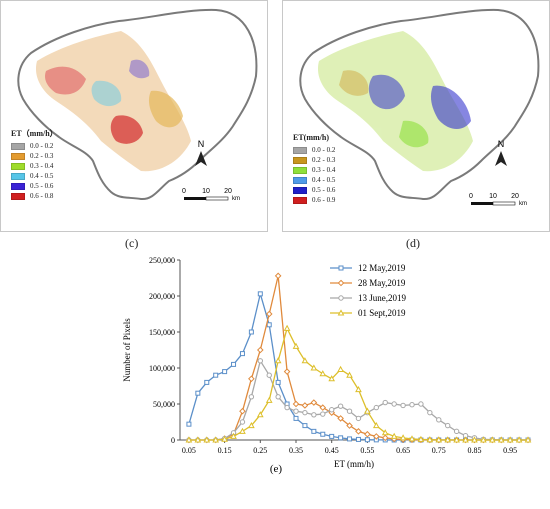 Image resolution: width=550 pixels, height=509 pixels. What do you see at coordinates (132, 243) in the screenshot?
I see `caption-c: (c)` at bounding box center [132, 243].